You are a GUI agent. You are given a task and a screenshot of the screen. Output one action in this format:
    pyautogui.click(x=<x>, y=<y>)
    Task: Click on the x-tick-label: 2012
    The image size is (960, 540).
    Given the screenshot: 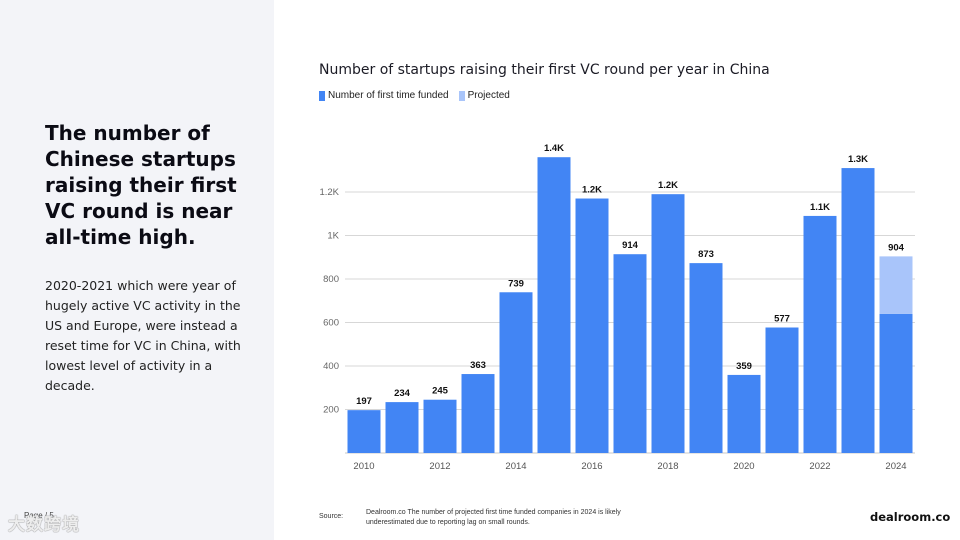 What is the action you would take?
    pyautogui.click(x=439, y=466)
    